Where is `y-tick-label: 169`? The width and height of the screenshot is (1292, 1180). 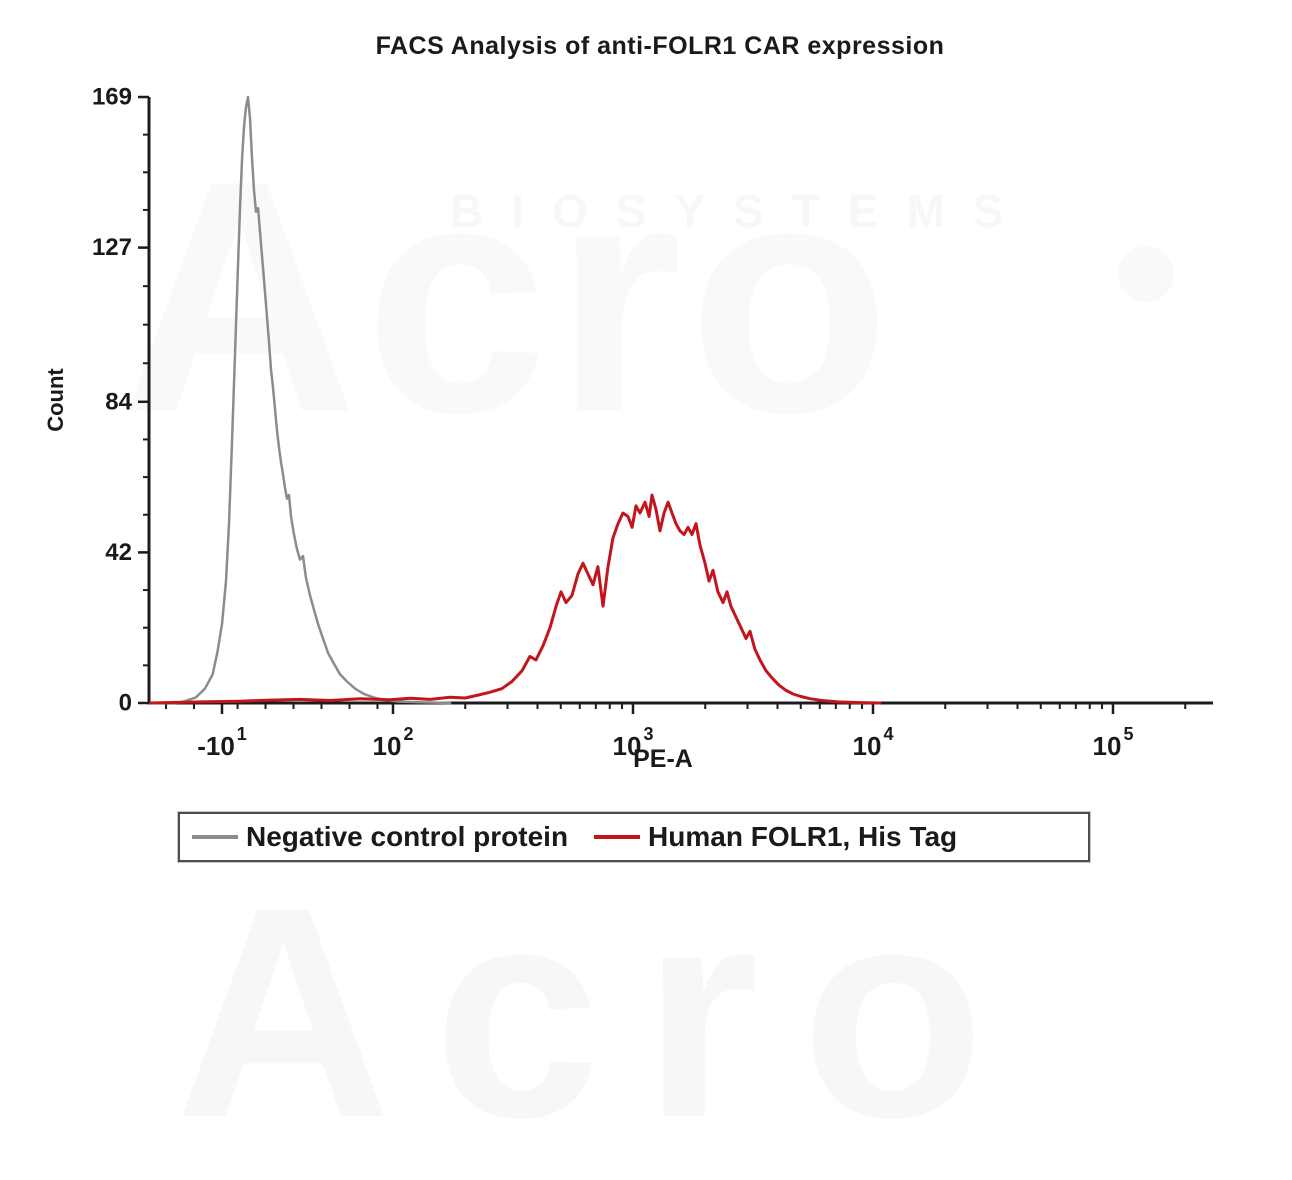 y-tick-label: 169 is located at coordinates (112, 97).